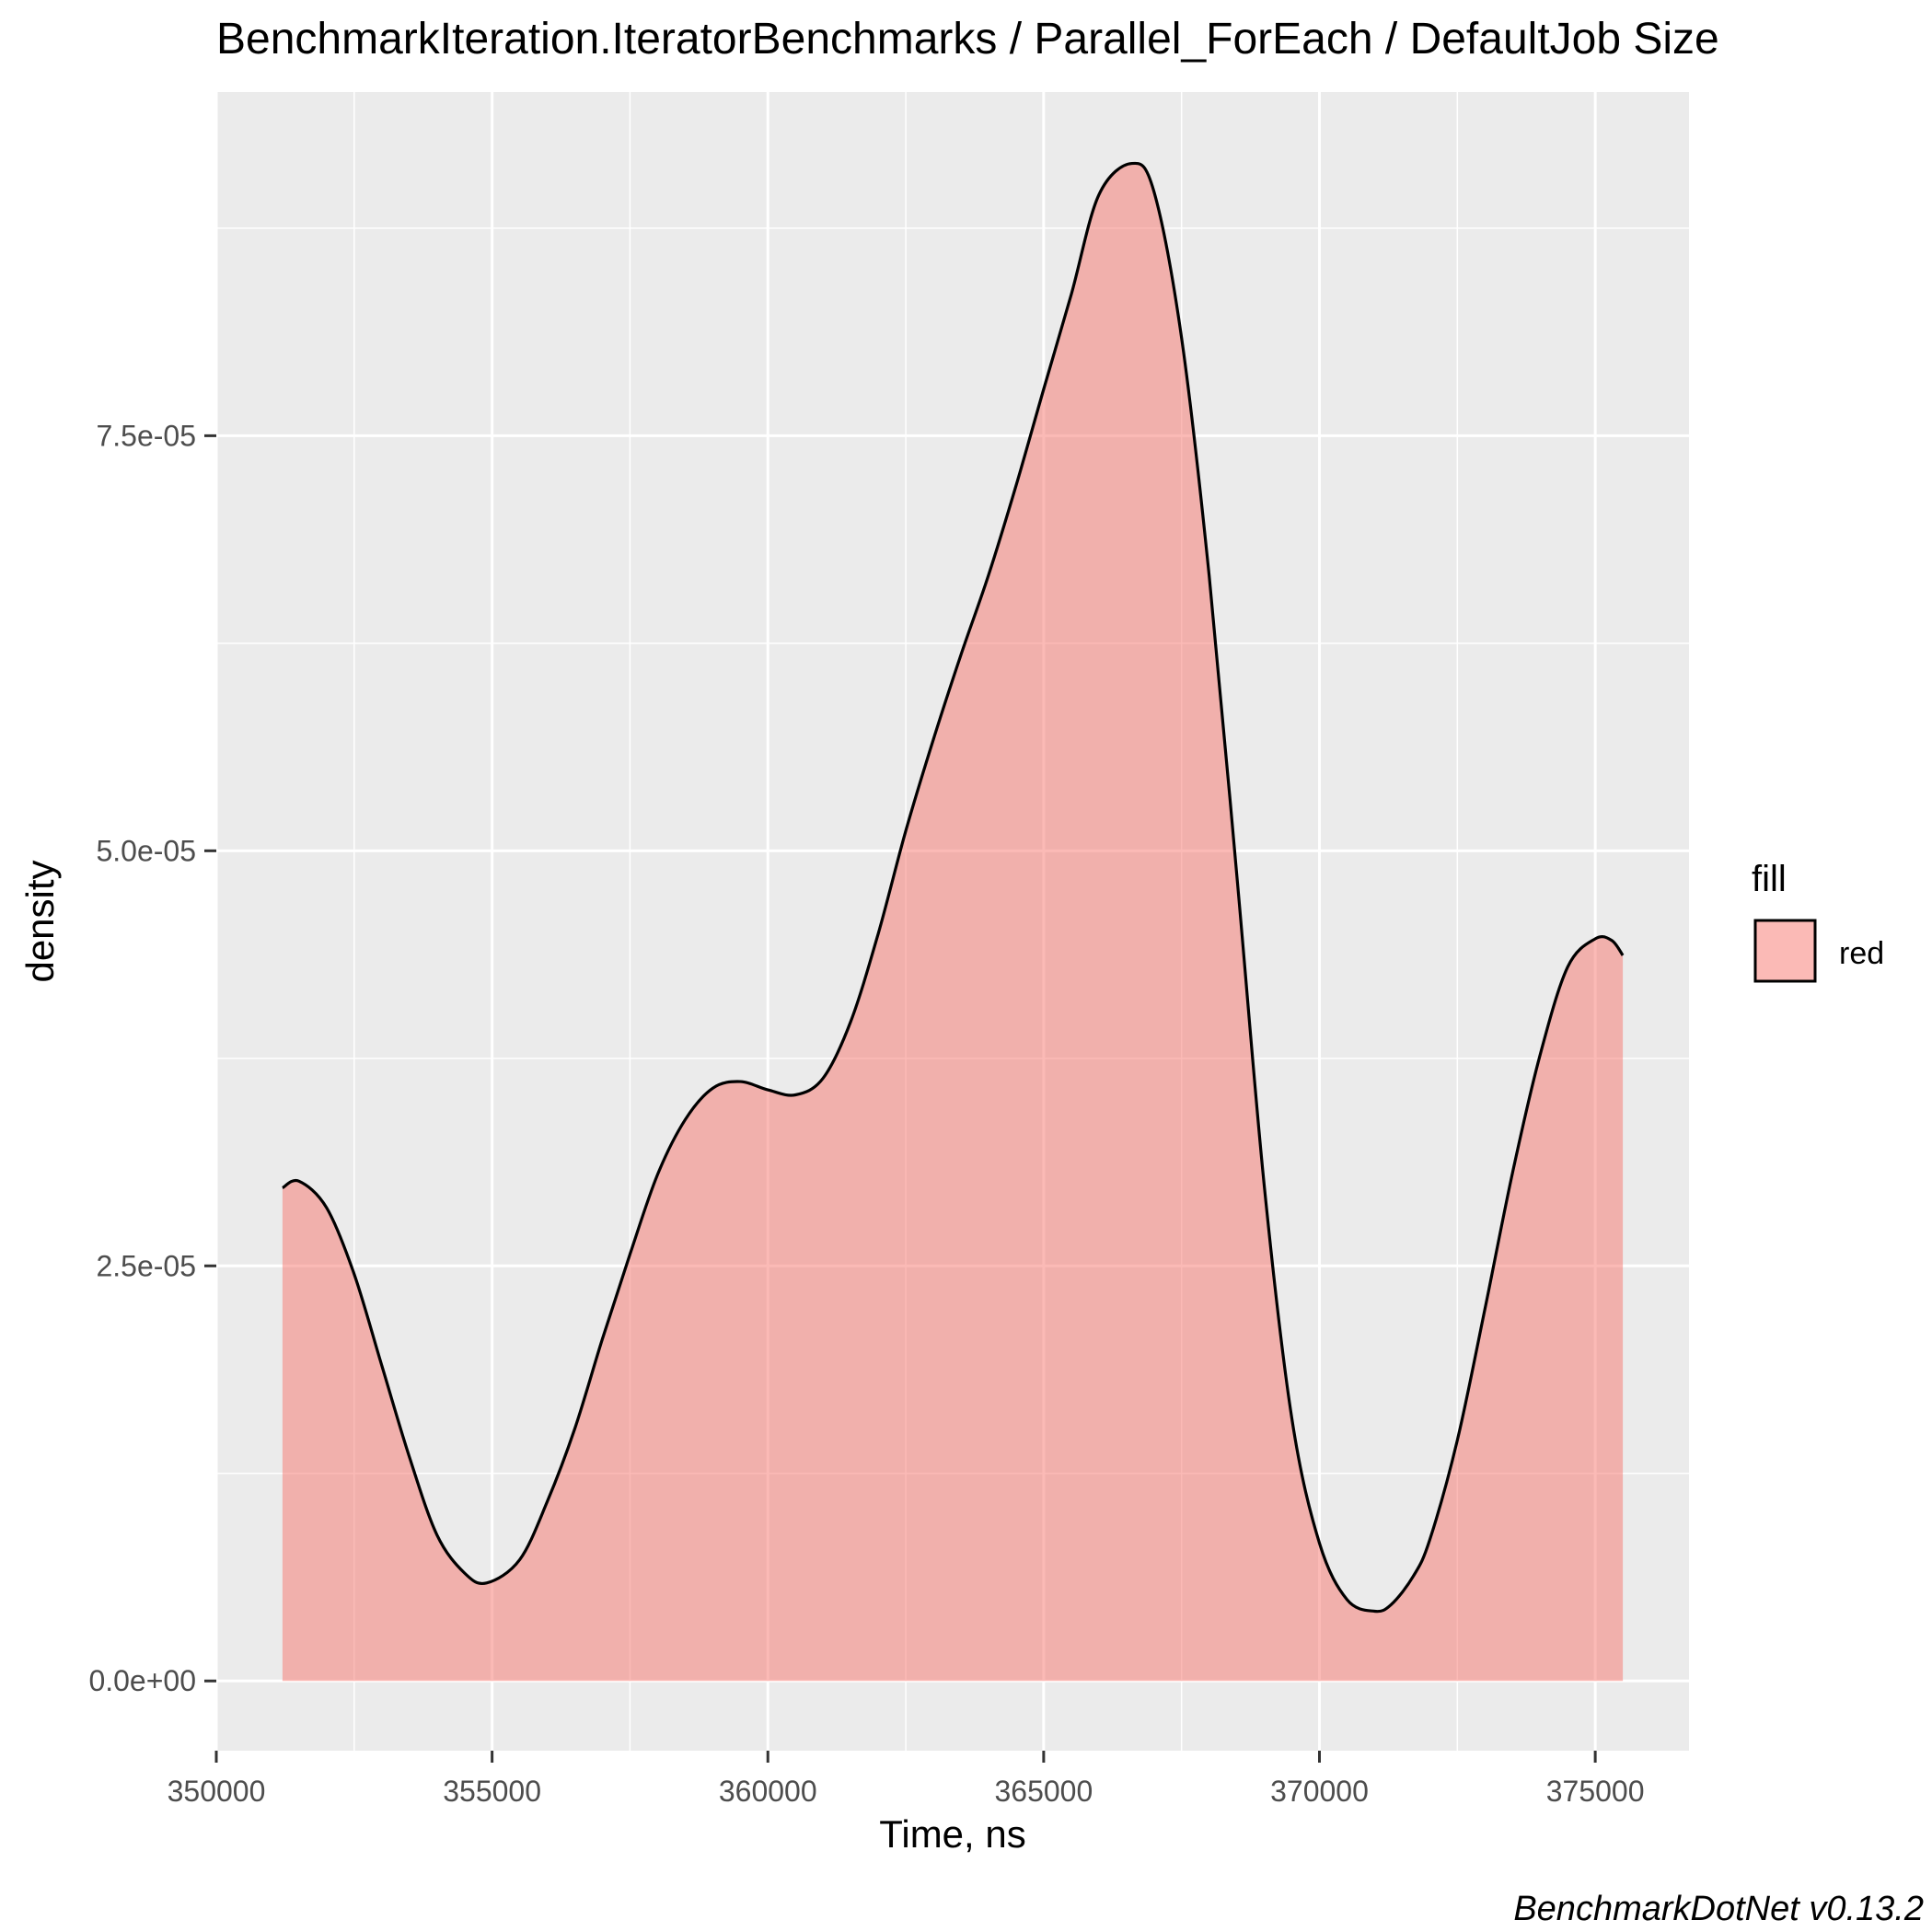  I want to click on x-tick-label: 350000, so click(217, 1792).